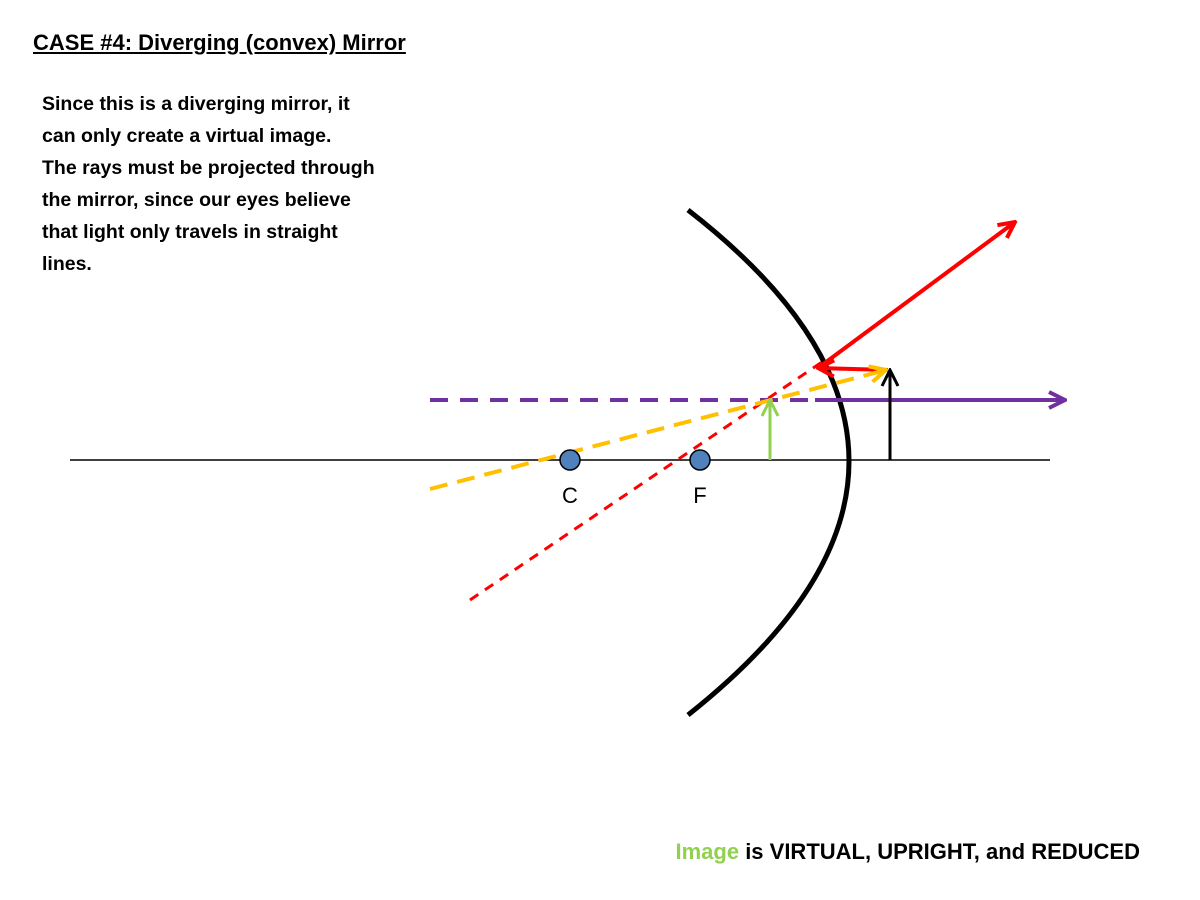  What do you see at coordinates (190, 232) in the screenshot?
I see `description-line: that light only travels in straight` at bounding box center [190, 232].